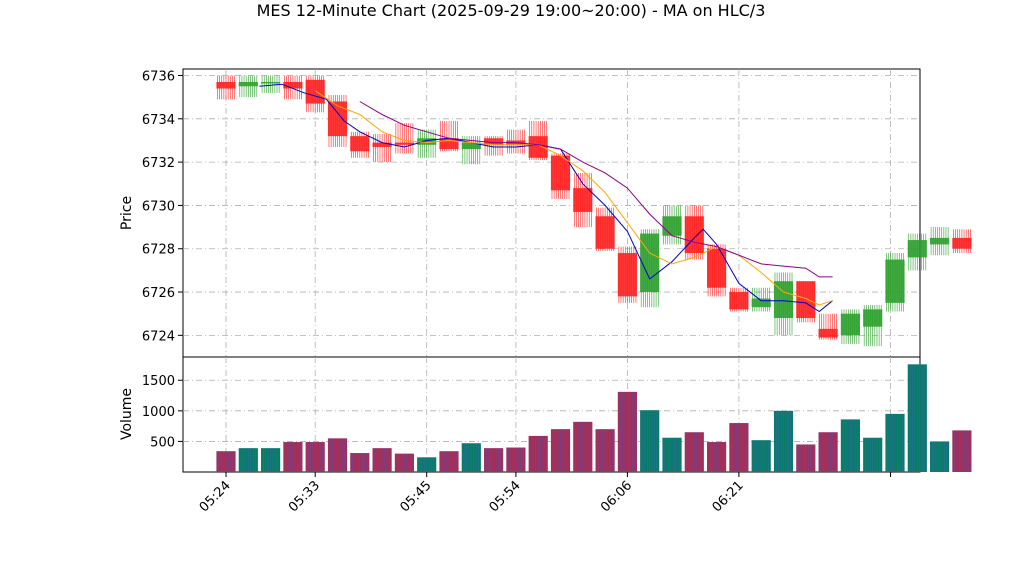  Describe the element at coordinates (127, 414) in the screenshot. I see `volume-axis-label: Volume` at that location.